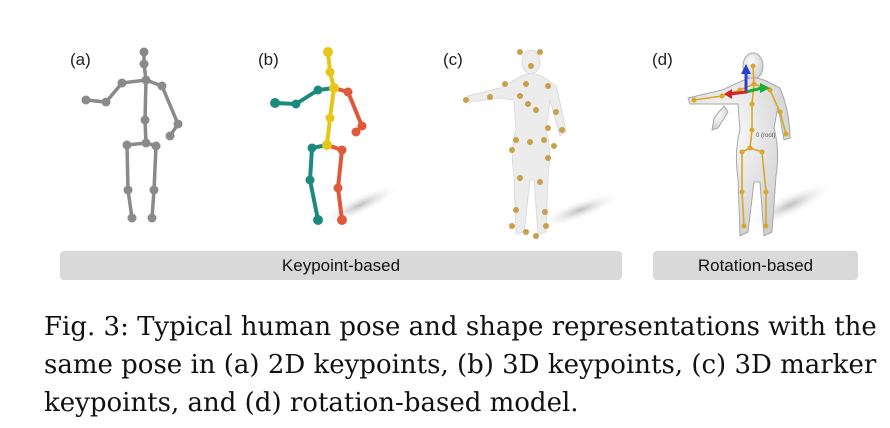 The height and width of the screenshot is (428, 890). I want to click on skeleton-2d-joints, so click(132, 135).